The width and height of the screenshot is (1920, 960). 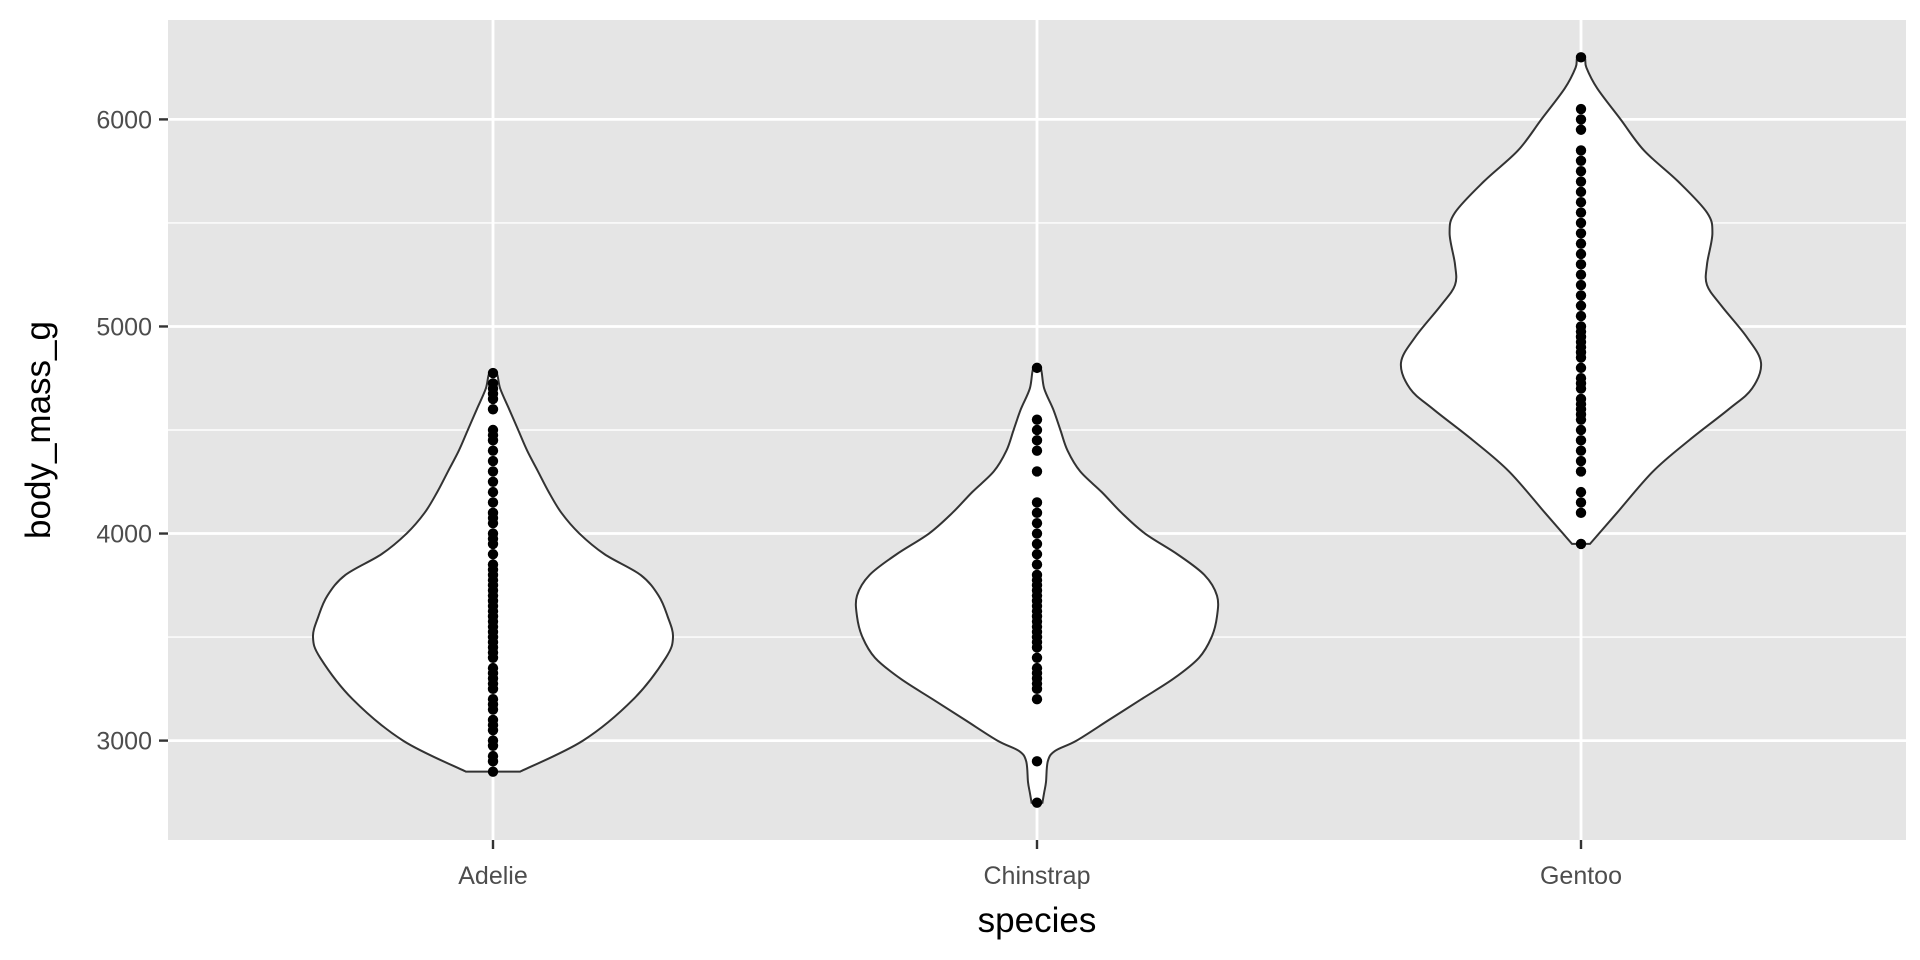 I want to click on x-axis: Adelie Chinstrap Gentoo, so click(x=1040, y=865).